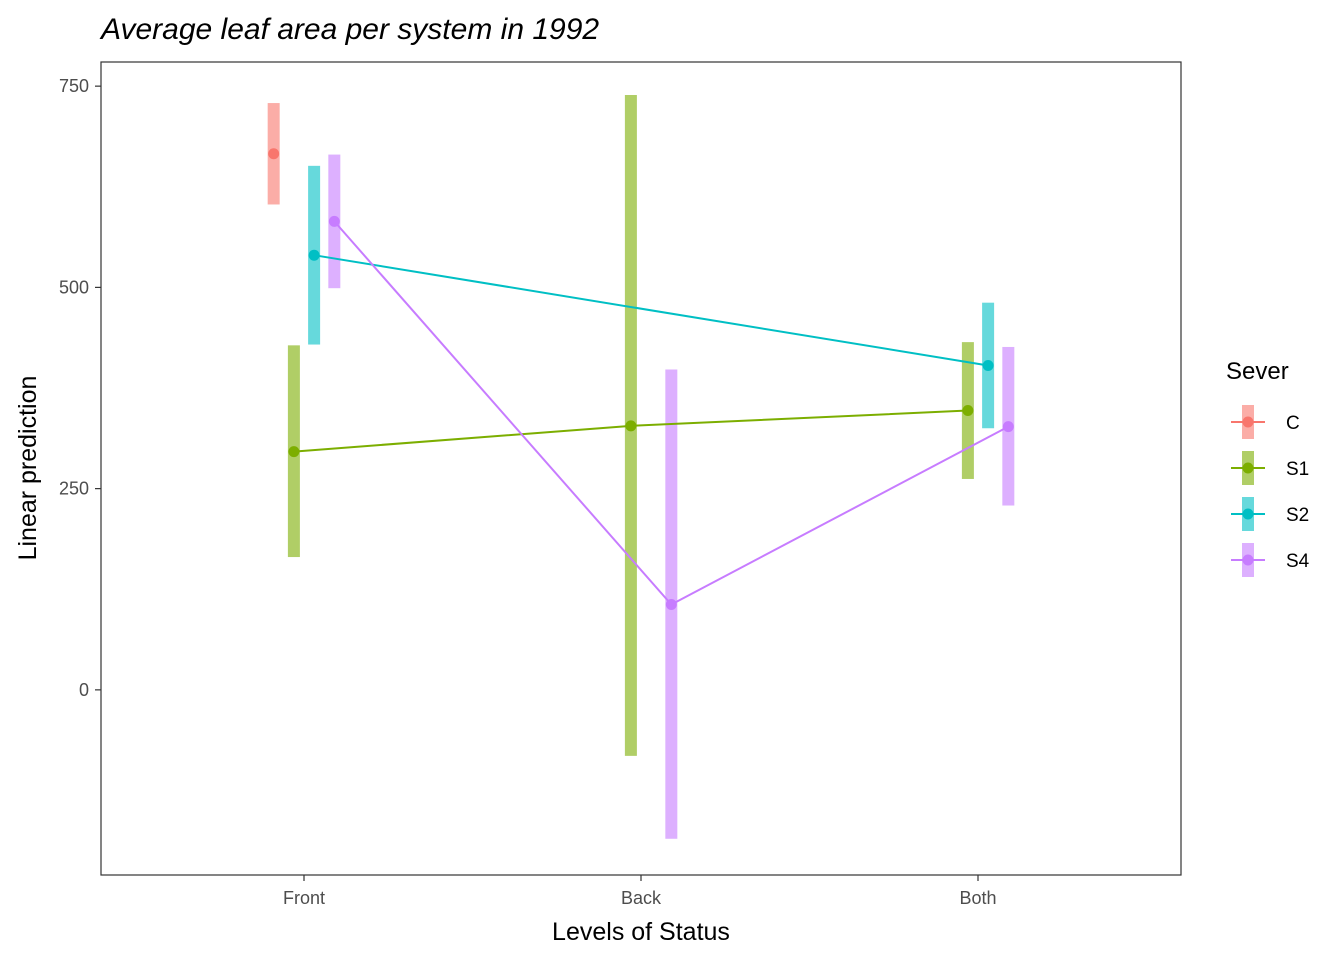 This screenshot has width=1344, height=965. What do you see at coordinates (1297, 515) in the screenshot?
I see `legend-label: S2` at bounding box center [1297, 515].